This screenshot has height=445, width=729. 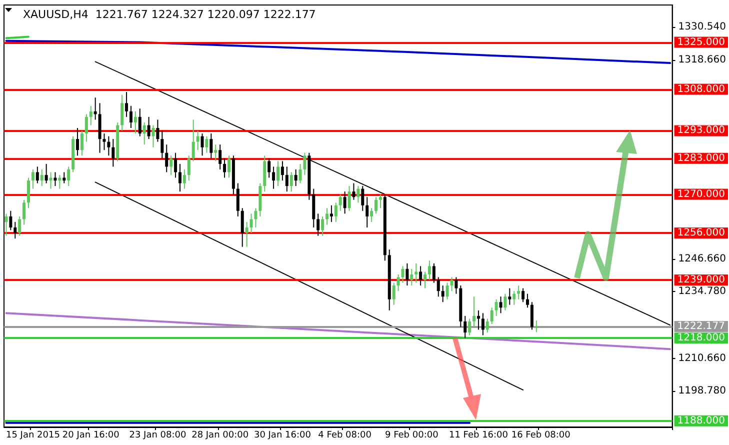 What do you see at coordinates (701, 89) in the screenshot?
I see `ref-line-label: 1308.000` at bounding box center [701, 89].